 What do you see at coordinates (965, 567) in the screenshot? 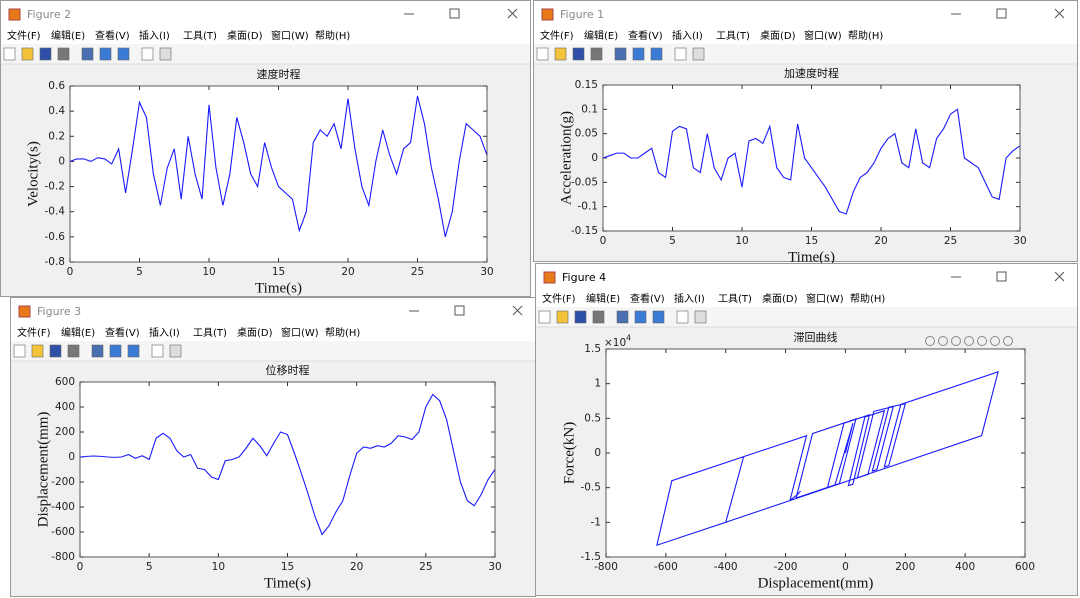
I see `x-tick-label: 400` at bounding box center [965, 567].